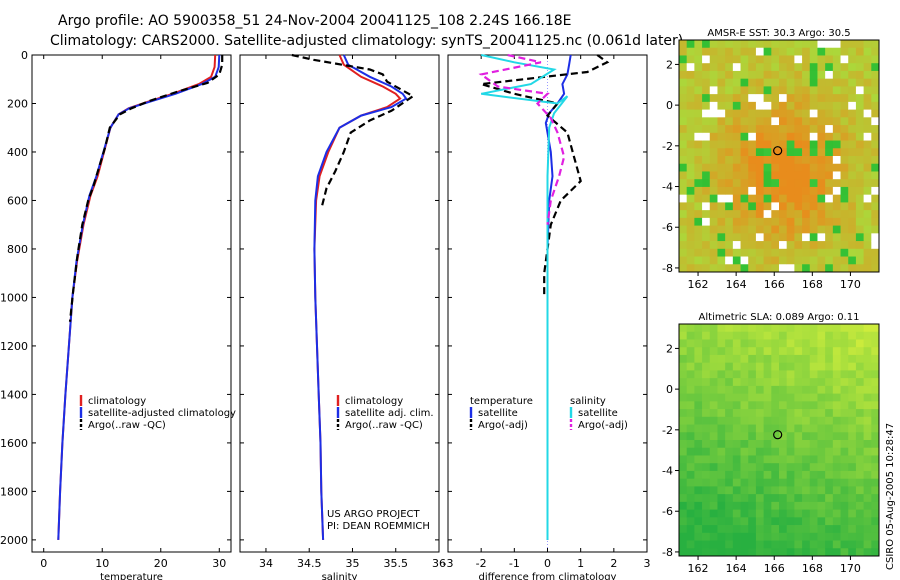 Image resolution: width=900 pixels, height=580 pixels. I want to click on legend-label-climatology: climatology, so click(117, 401).